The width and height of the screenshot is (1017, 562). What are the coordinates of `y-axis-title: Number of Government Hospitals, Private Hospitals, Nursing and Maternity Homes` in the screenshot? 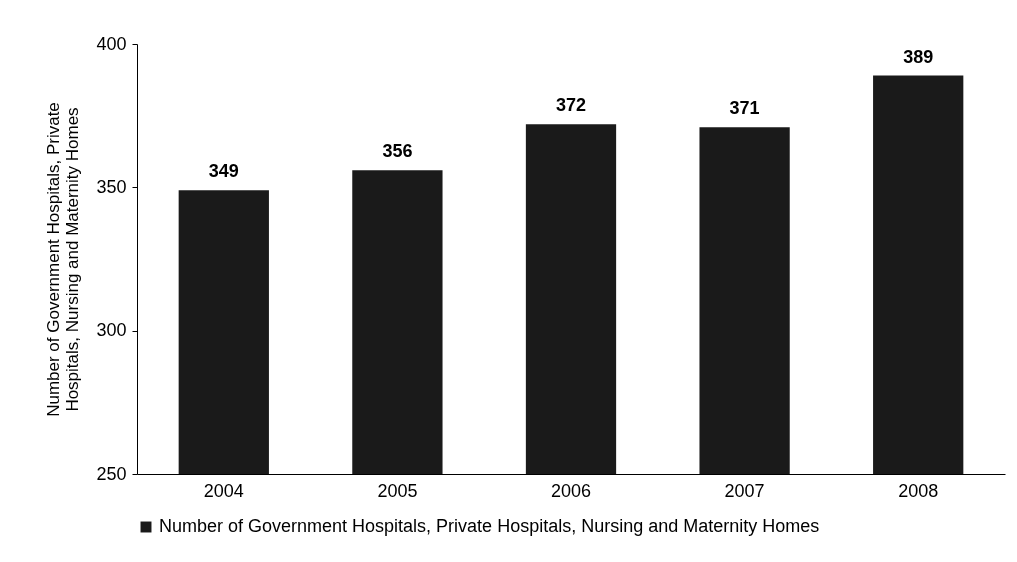 It's located at (63, 259).